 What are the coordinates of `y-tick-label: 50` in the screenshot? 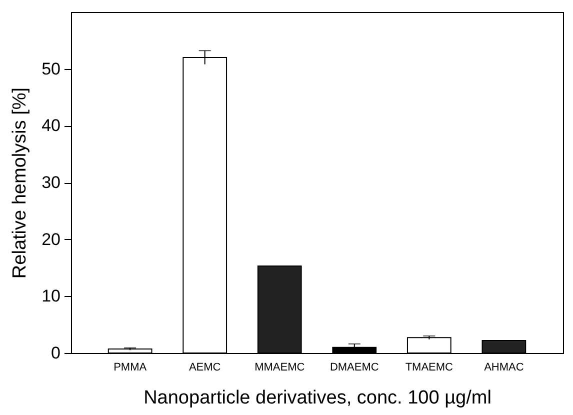 It's located at (51, 68).